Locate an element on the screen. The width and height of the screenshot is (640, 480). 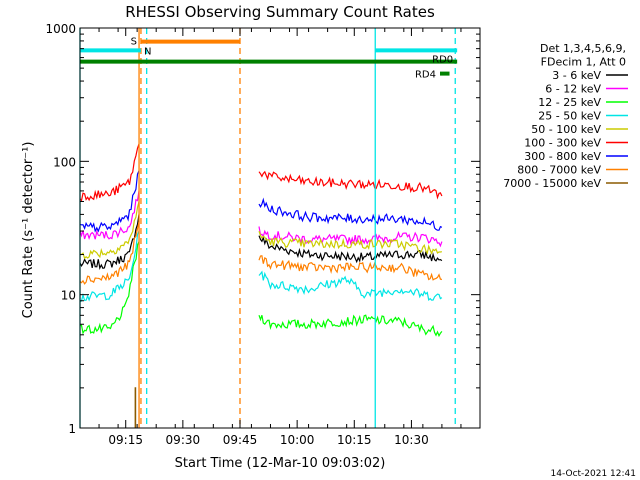
legend-label-12-25-kev: 12 - 25 keV is located at coordinates (569, 102).